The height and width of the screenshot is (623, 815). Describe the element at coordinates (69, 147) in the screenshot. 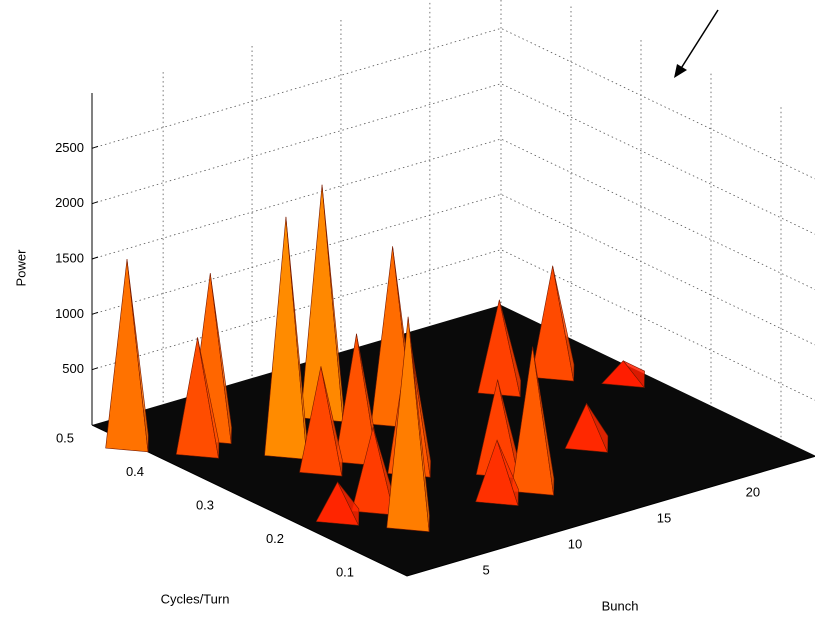

I see `z-tick-label: 2500` at that location.